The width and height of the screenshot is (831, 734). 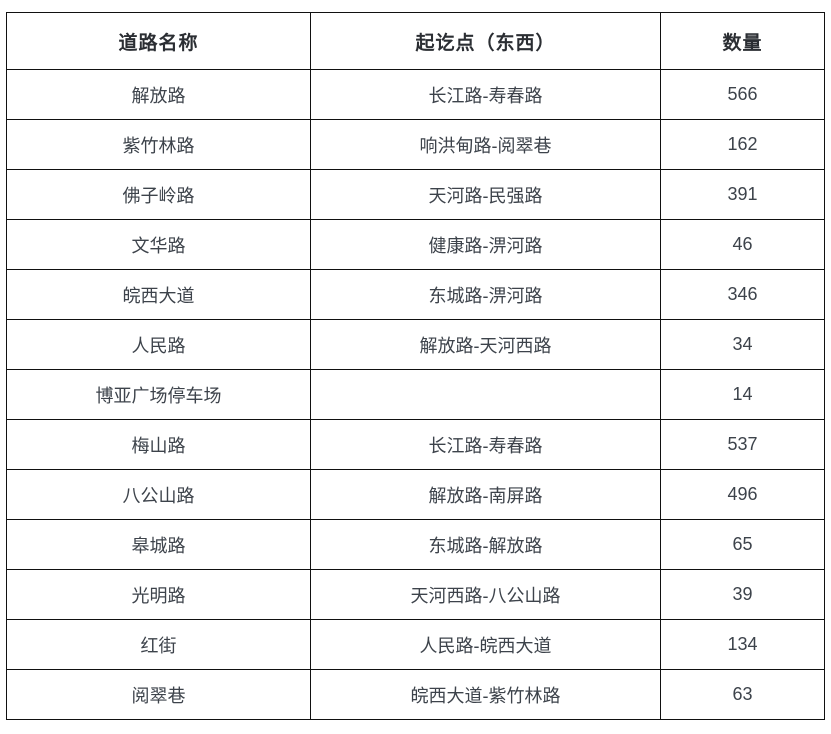 I want to click on count-cell: 46, so click(x=742, y=244).